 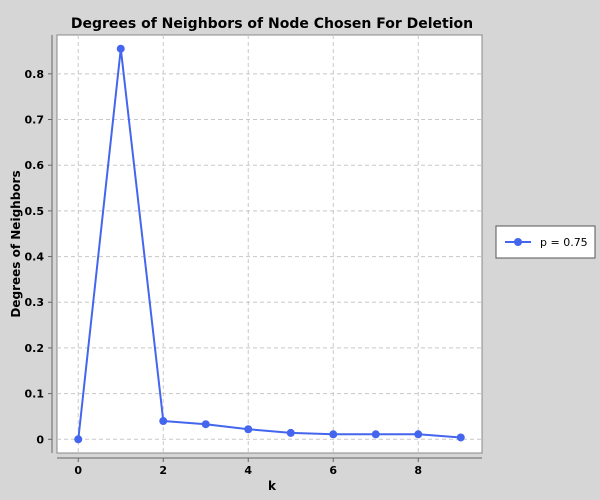 What do you see at coordinates (35, 120) in the screenshot?
I see `y-tick-label: 0.7` at bounding box center [35, 120].